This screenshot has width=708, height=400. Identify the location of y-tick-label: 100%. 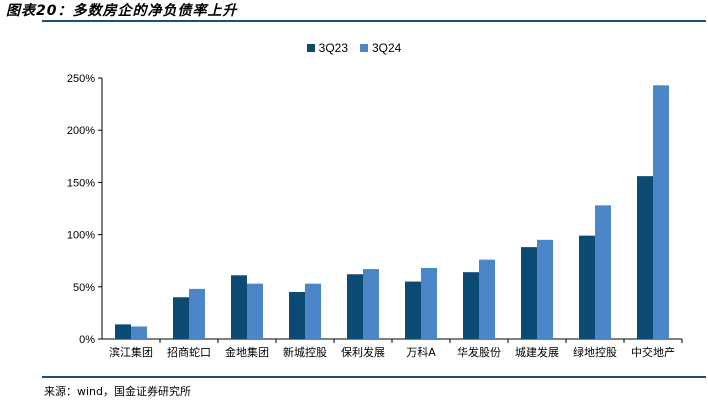
(81, 236).